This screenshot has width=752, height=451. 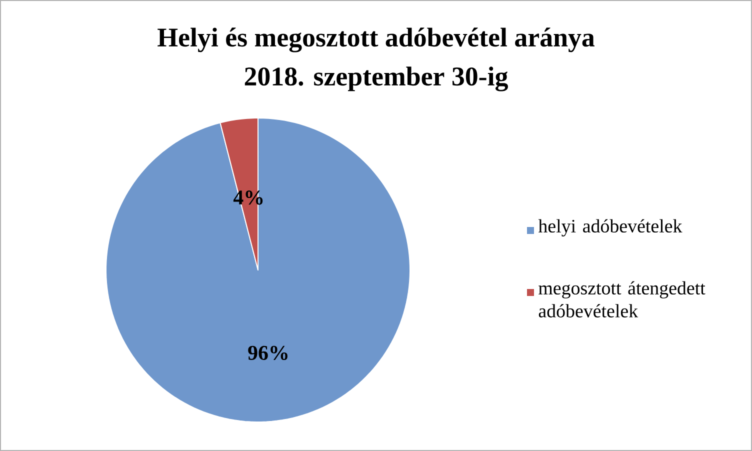 I want to click on legend-label: helyi adóbevételek, so click(x=610, y=227).